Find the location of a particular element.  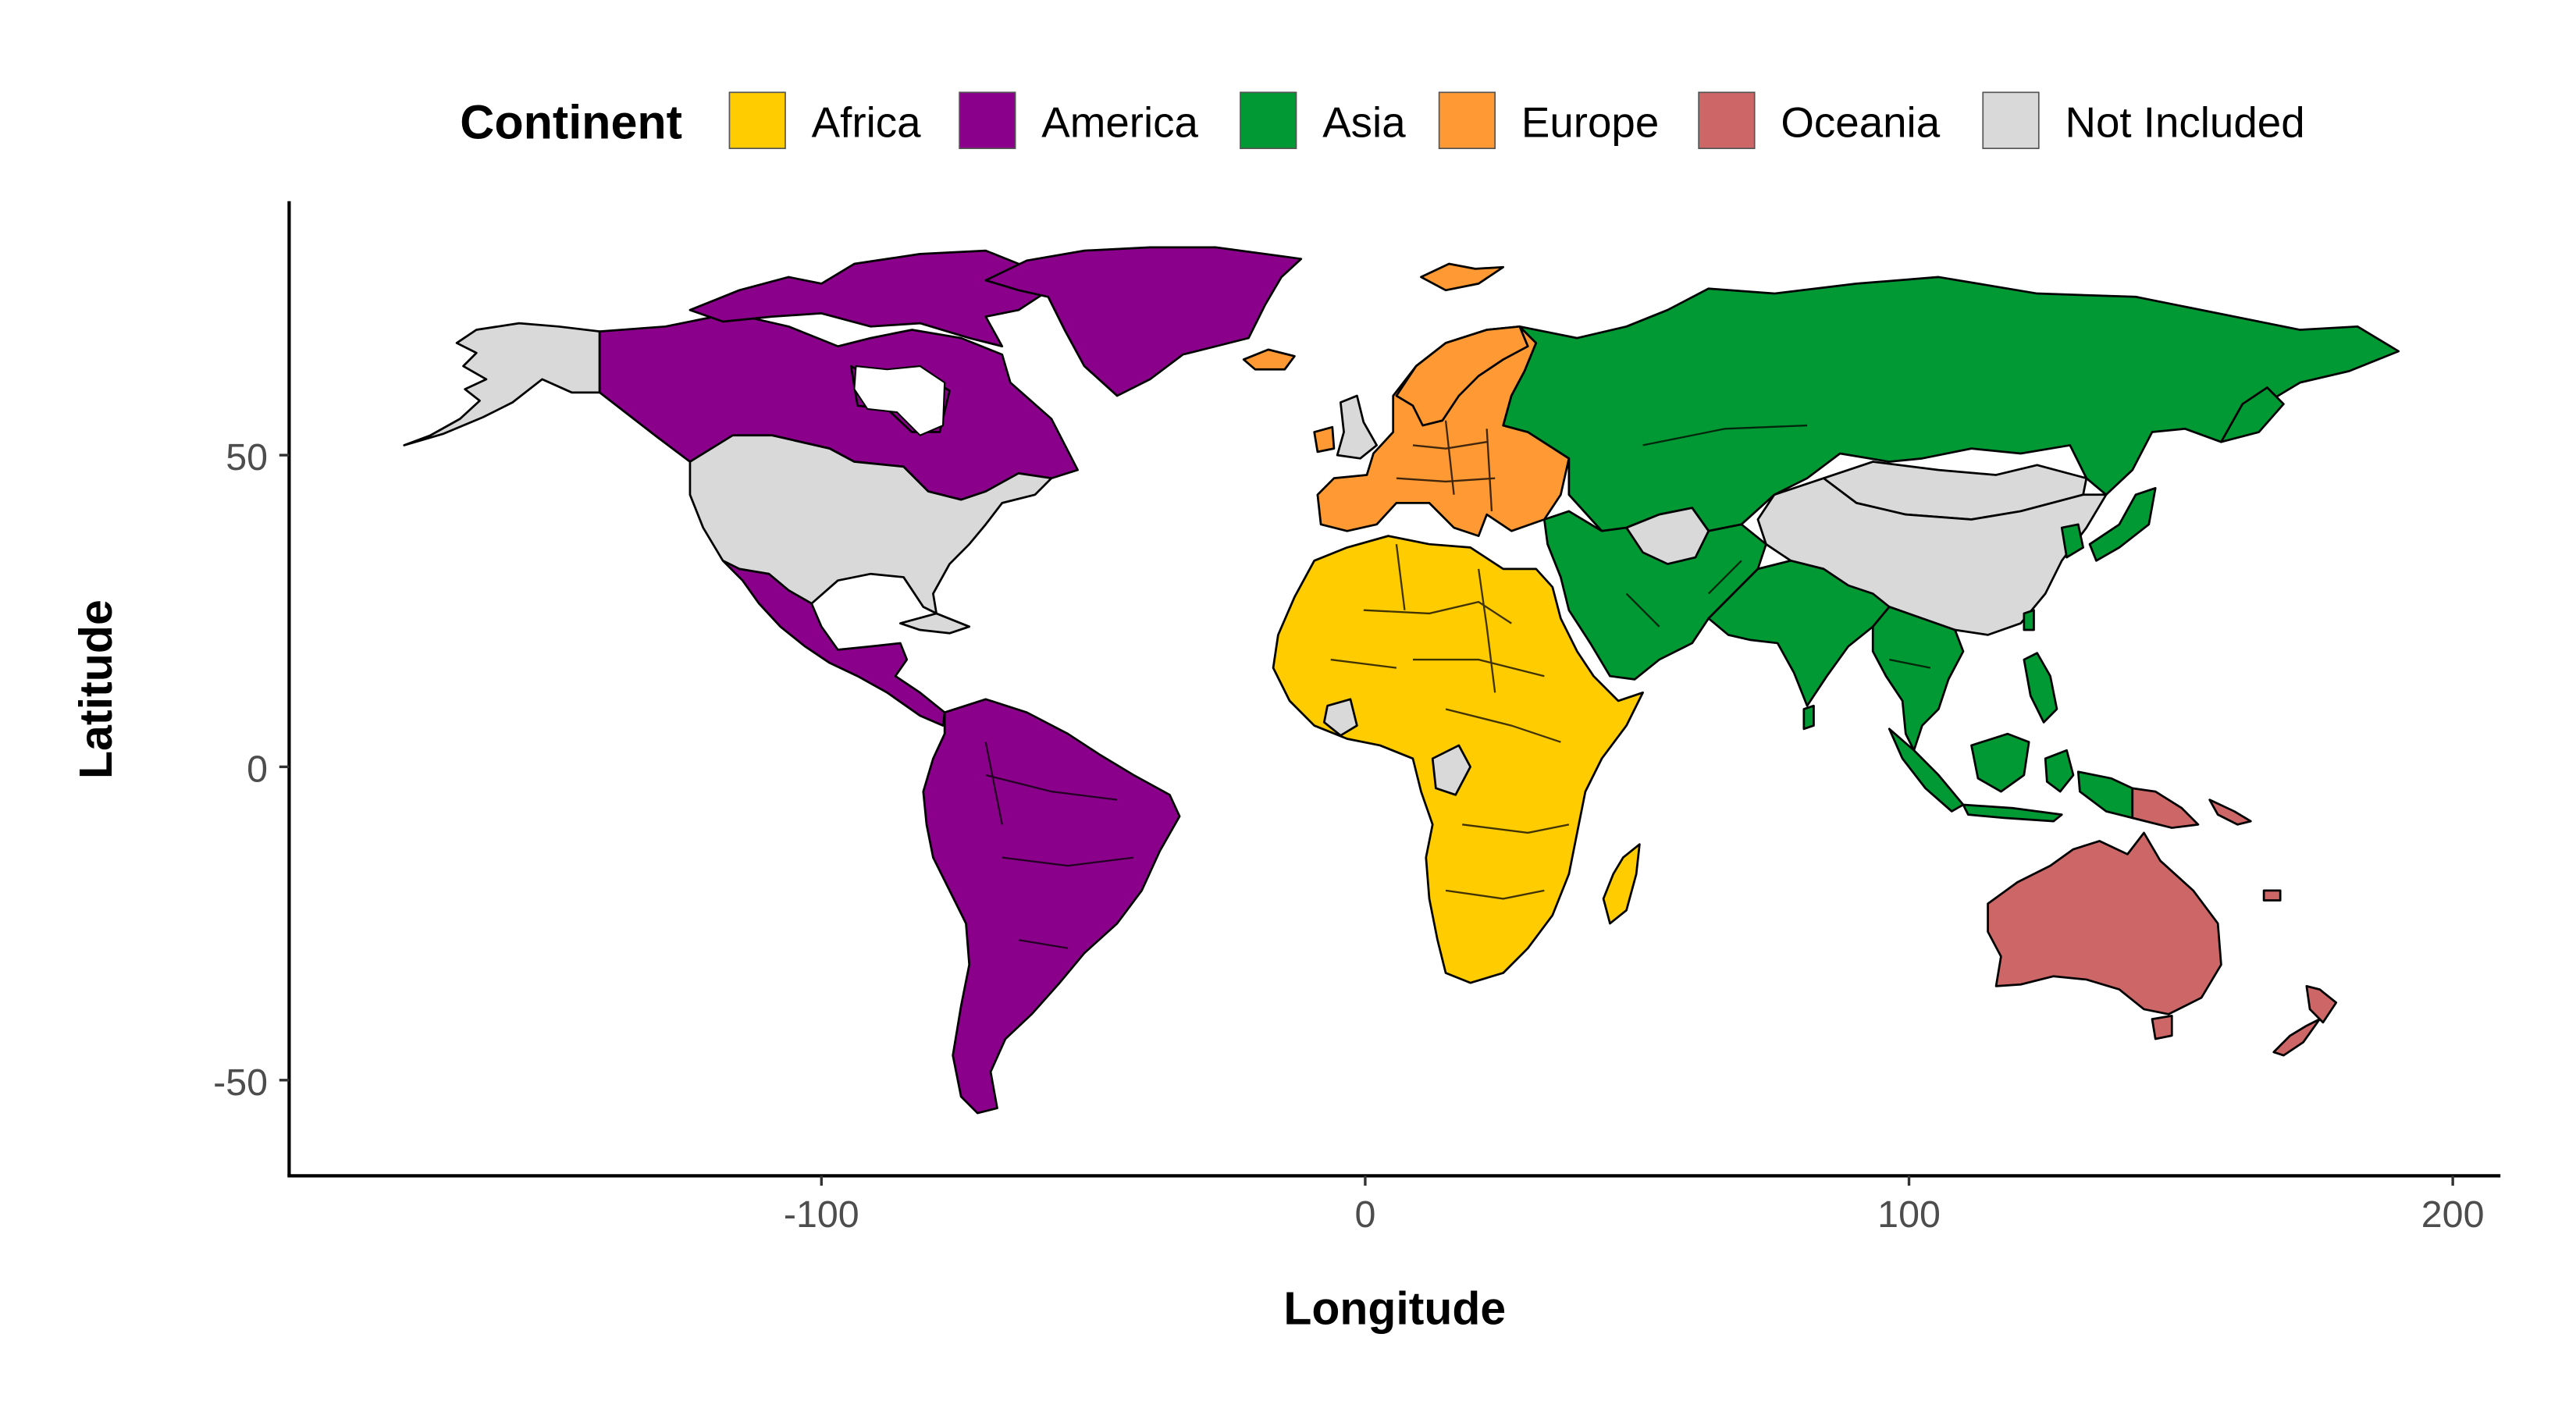

region-ireland is located at coordinates (1324, 440).